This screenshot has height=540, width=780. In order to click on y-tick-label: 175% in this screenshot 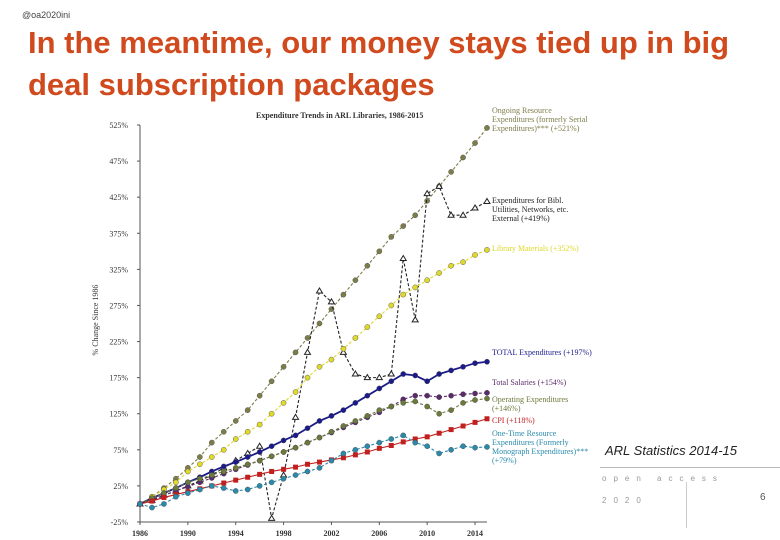, I will do `click(118, 378)`.